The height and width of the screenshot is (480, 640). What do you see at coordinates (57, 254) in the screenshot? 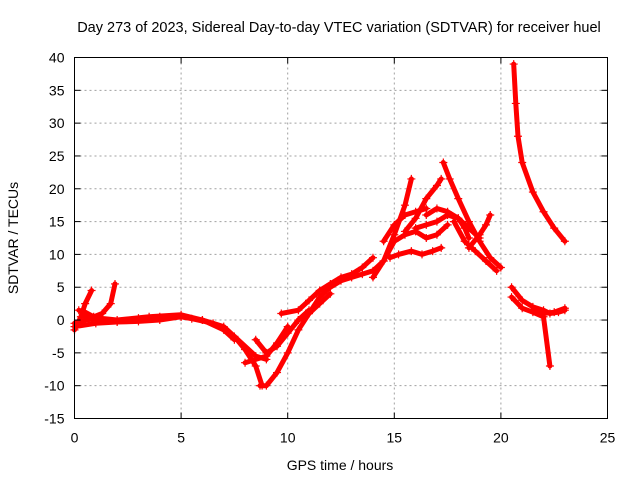
I see `y-tick-label: 10` at bounding box center [57, 254].